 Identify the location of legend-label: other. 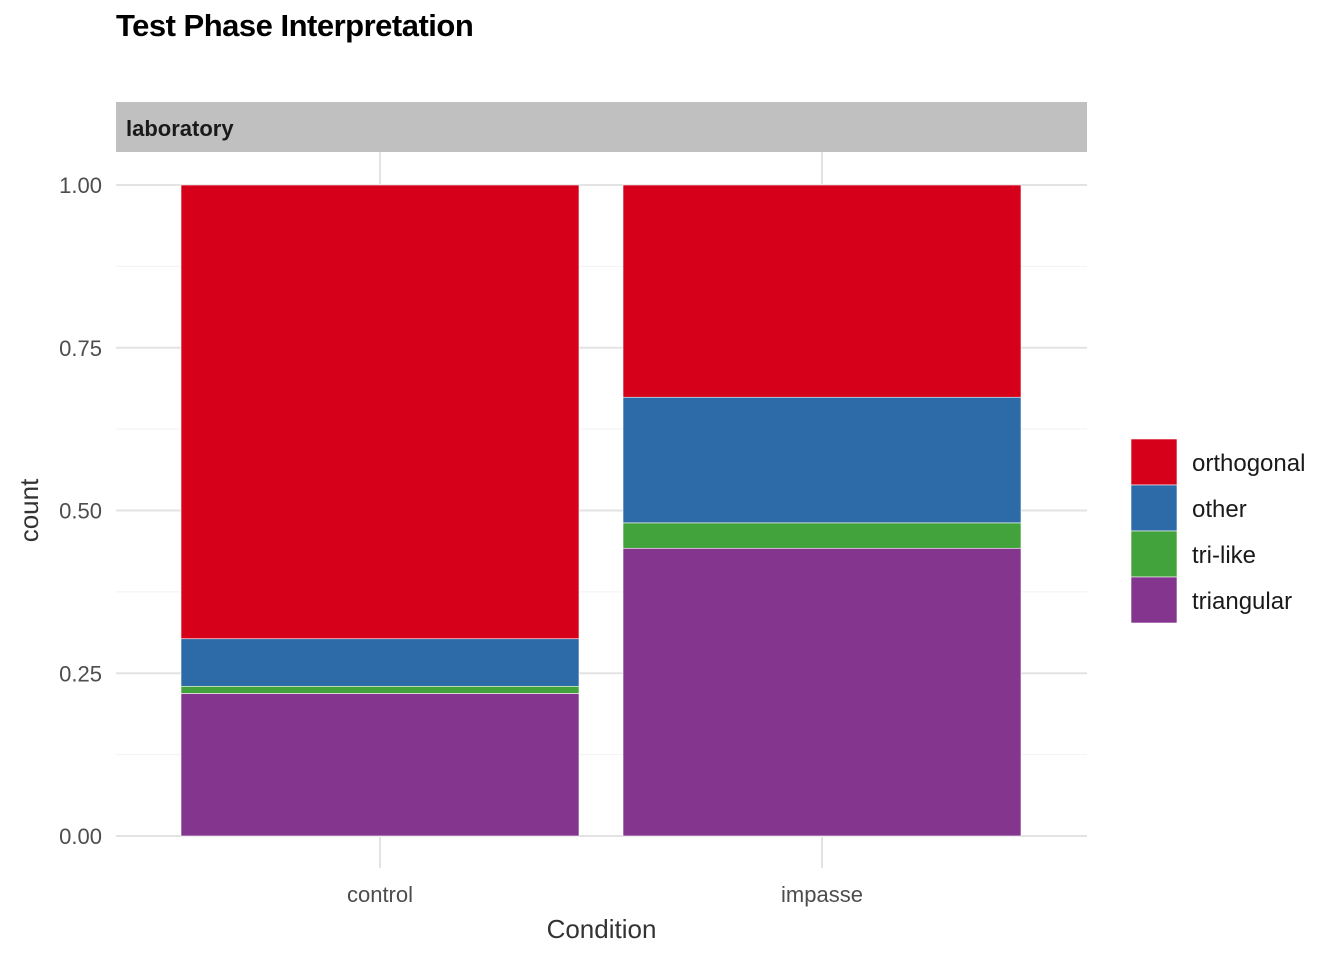
(1219, 509).